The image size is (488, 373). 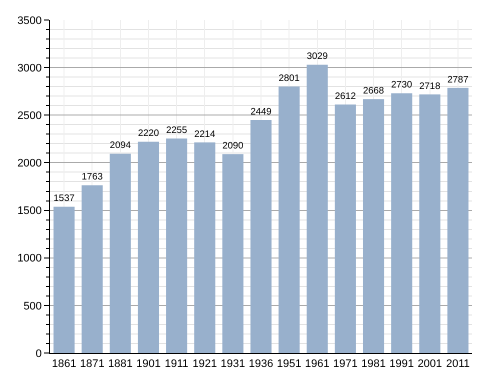 I want to click on data-label: 2214, so click(x=205, y=134).